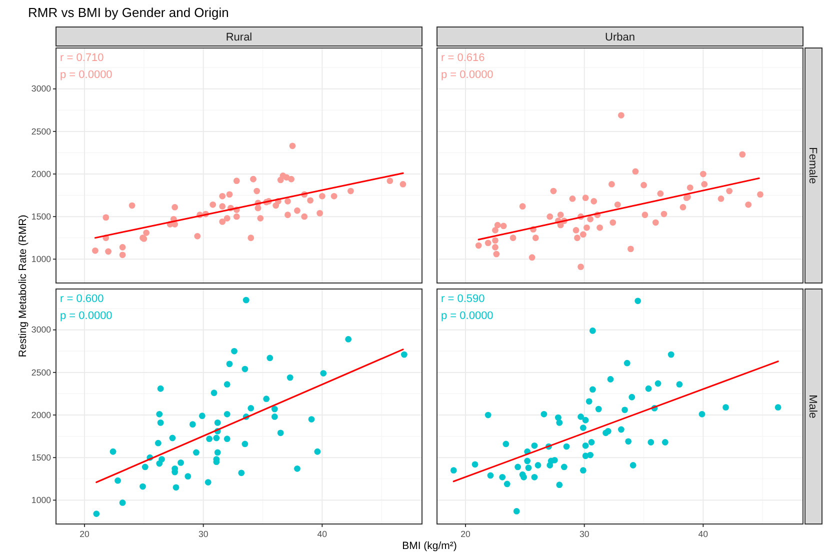  What do you see at coordinates (128, 12) in the screenshot?
I see `chart-title: RMR vs BMI by Gender and Origin` at bounding box center [128, 12].